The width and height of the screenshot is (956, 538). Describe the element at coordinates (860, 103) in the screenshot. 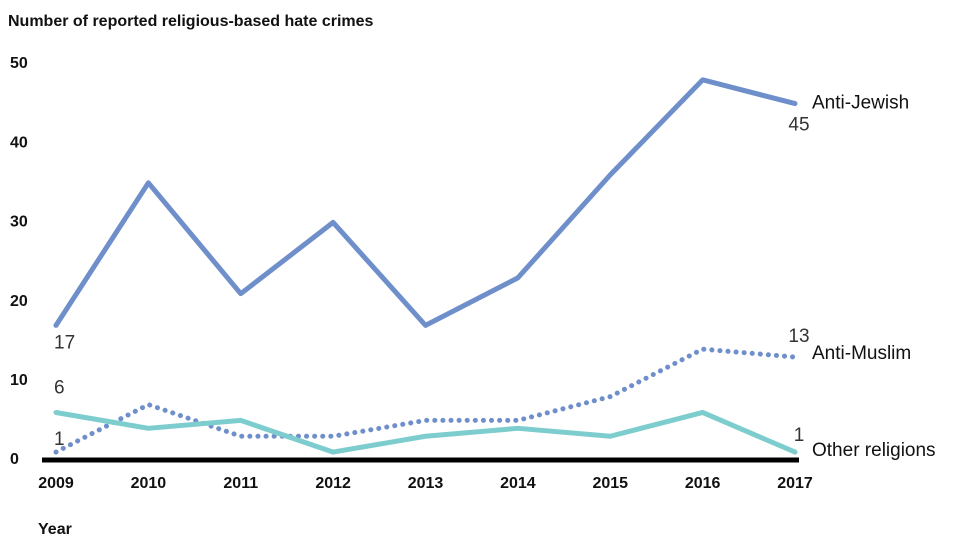

I see `legend-label: Anti-Jewish` at that location.